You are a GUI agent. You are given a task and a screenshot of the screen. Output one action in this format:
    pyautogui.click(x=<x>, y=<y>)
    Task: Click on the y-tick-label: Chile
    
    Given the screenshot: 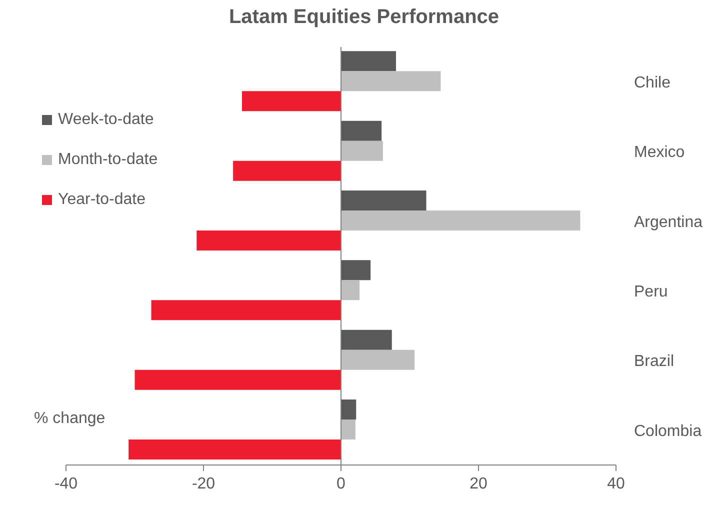 What is the action you would take?
    pyautogui.click(x=652, y=83)
    